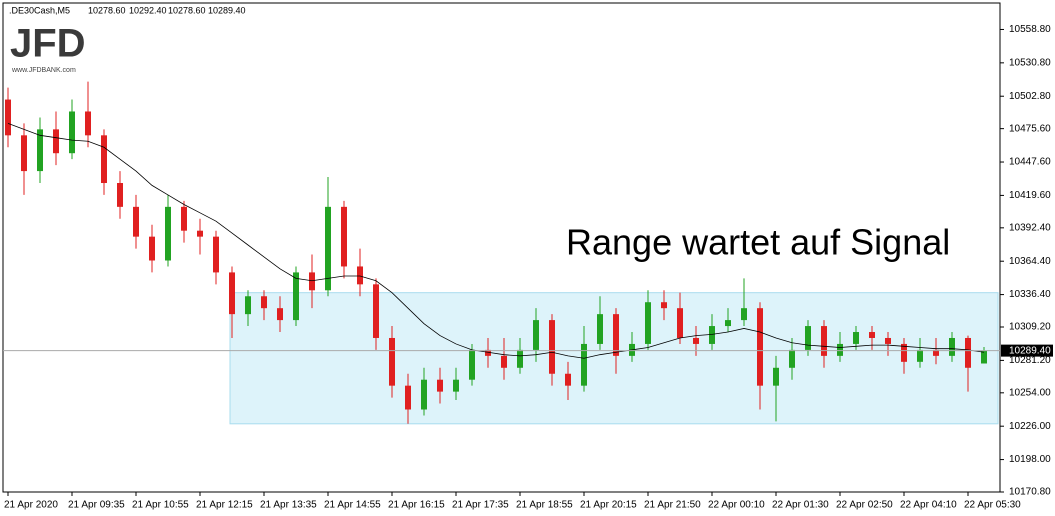  What do you see at coordinates (187, 10) in the screenshot?
I see `header-low: 10278.60` at bounding box center [187, 10].